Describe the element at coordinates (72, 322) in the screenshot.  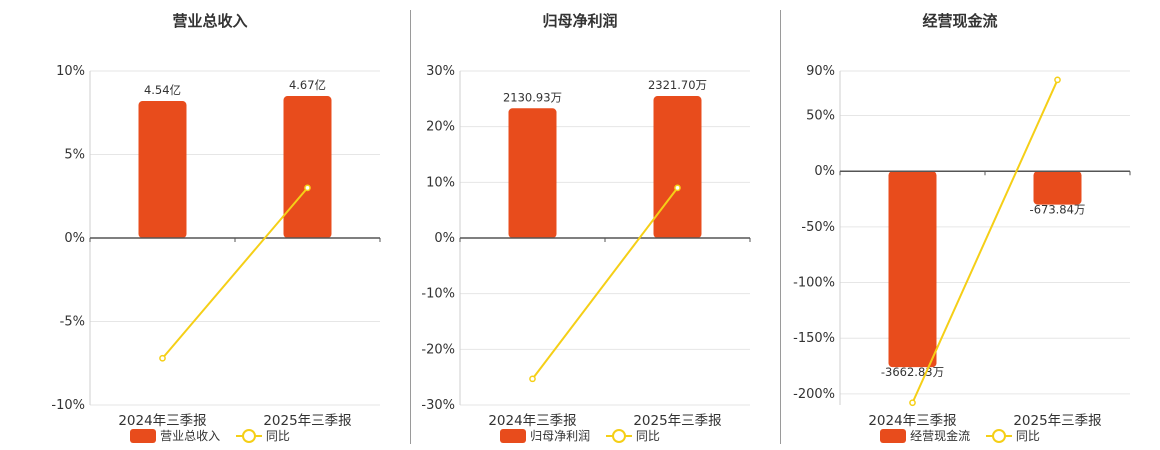
I see `y-tick-label: -5%` at that location.